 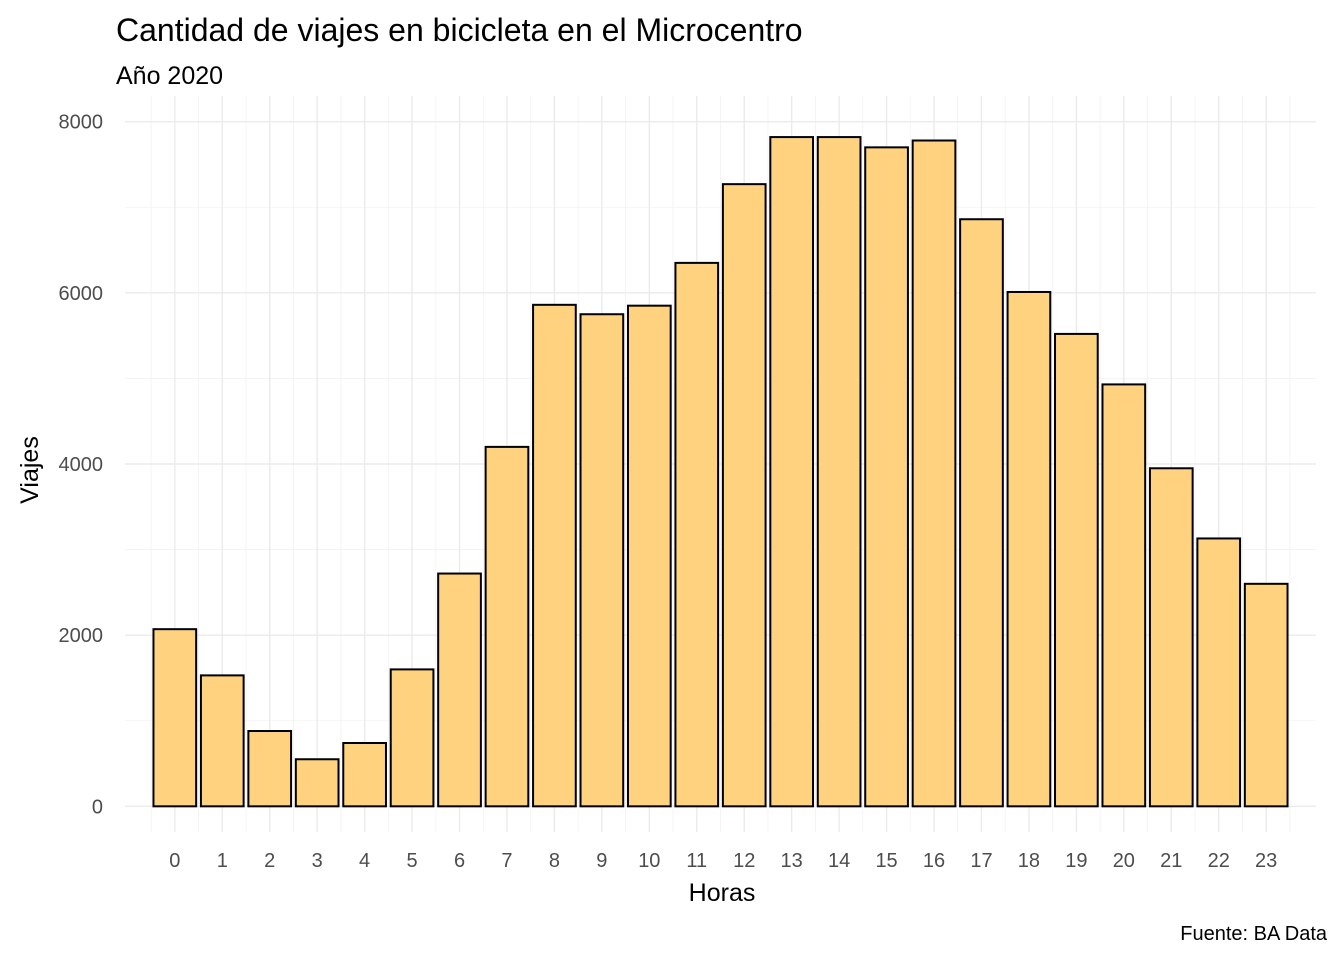 What do you see at coordinates (1124, 861) in the screenshot?
I see `x-tick-label: 20` at bounding box center [1124, 861].